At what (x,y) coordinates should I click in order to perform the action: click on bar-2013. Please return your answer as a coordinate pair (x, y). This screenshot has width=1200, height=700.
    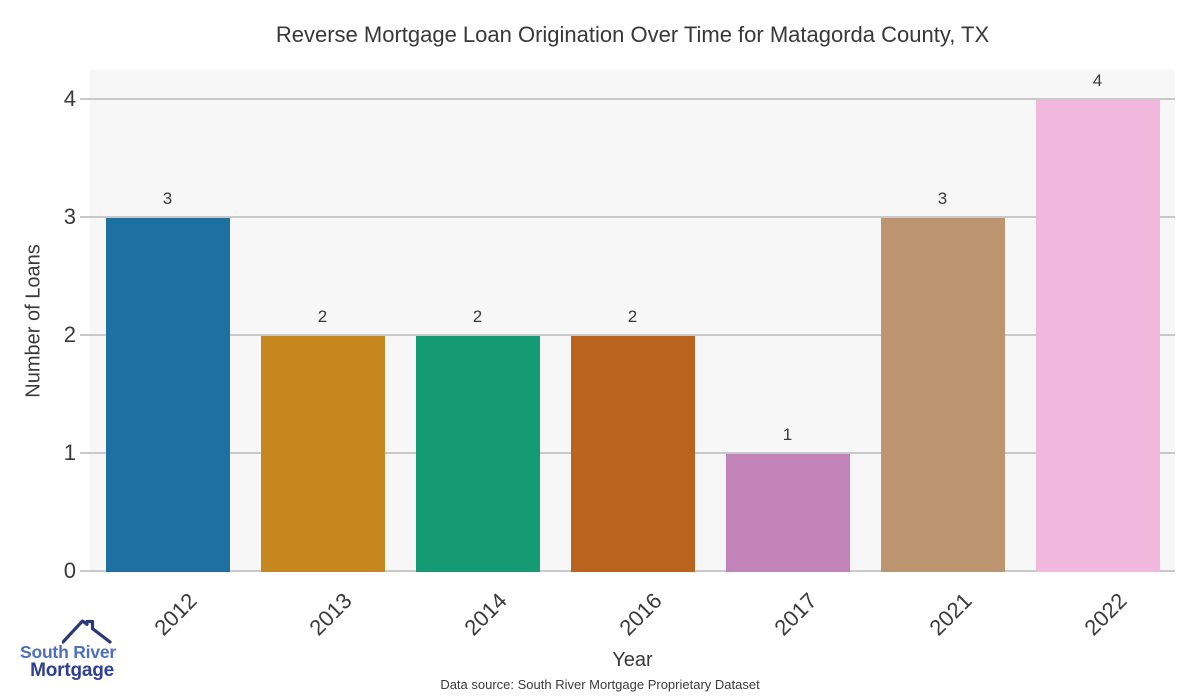
    Looking at the image, I should click on (322, 453).